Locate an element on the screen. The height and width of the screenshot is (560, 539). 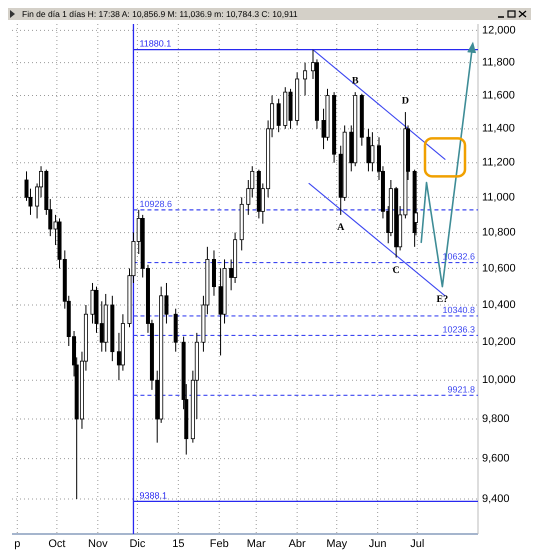
x-tick-label: Nov is located at coordinates (98, 544).